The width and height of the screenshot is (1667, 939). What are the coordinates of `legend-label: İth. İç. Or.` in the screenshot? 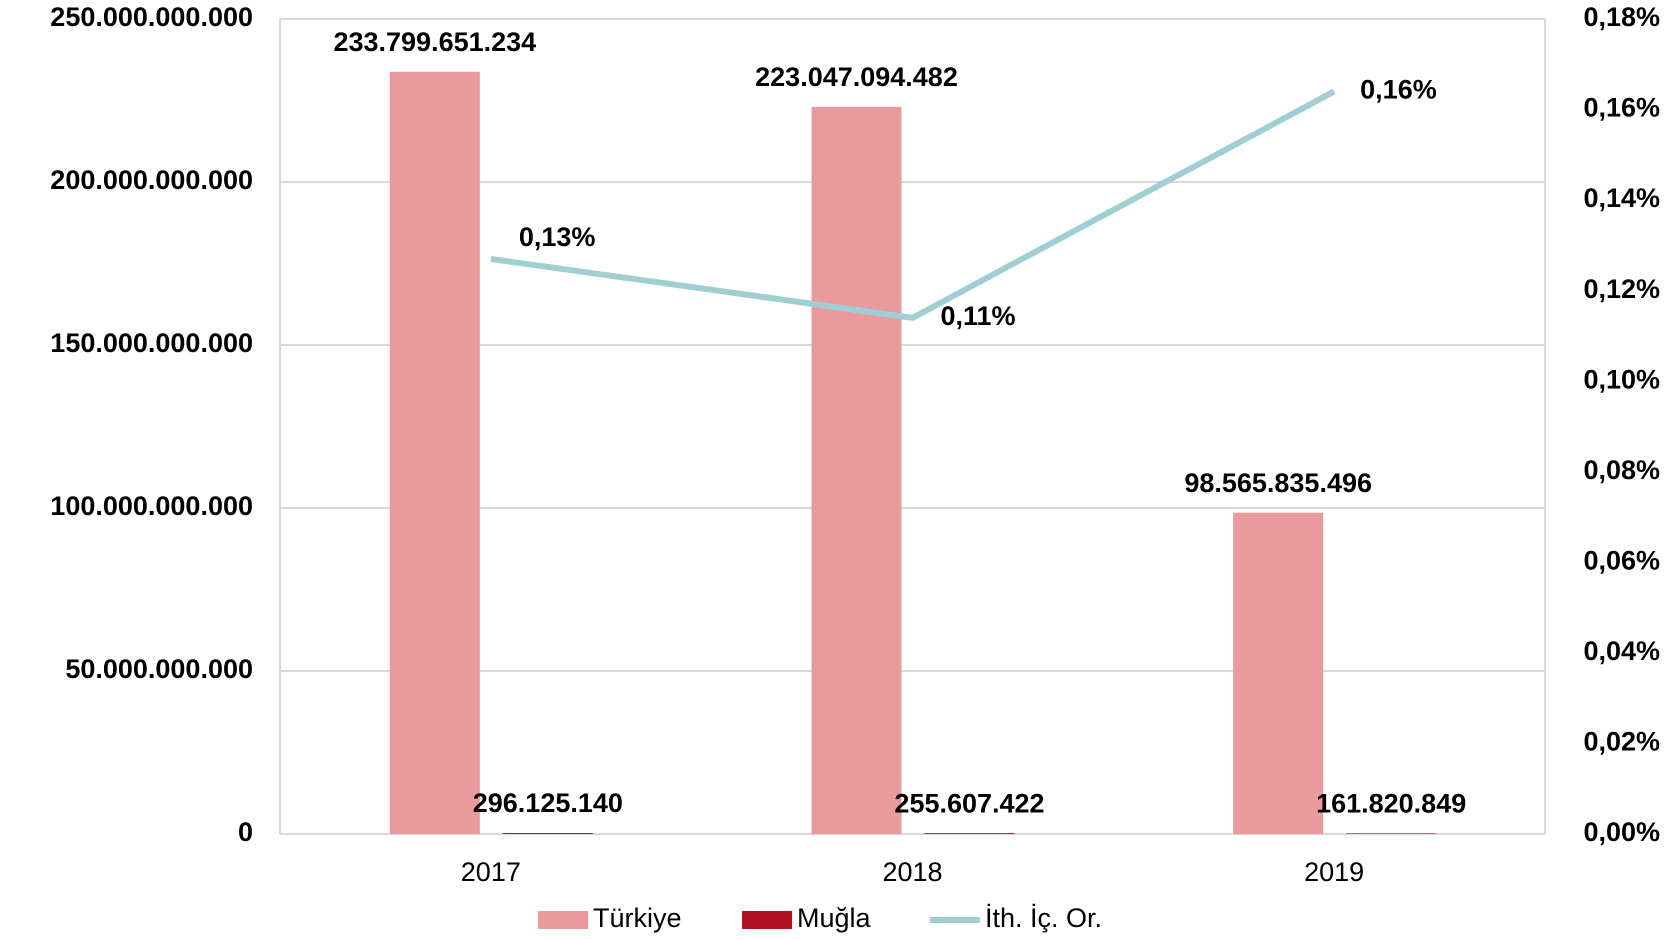 It's located at (1043, 917).